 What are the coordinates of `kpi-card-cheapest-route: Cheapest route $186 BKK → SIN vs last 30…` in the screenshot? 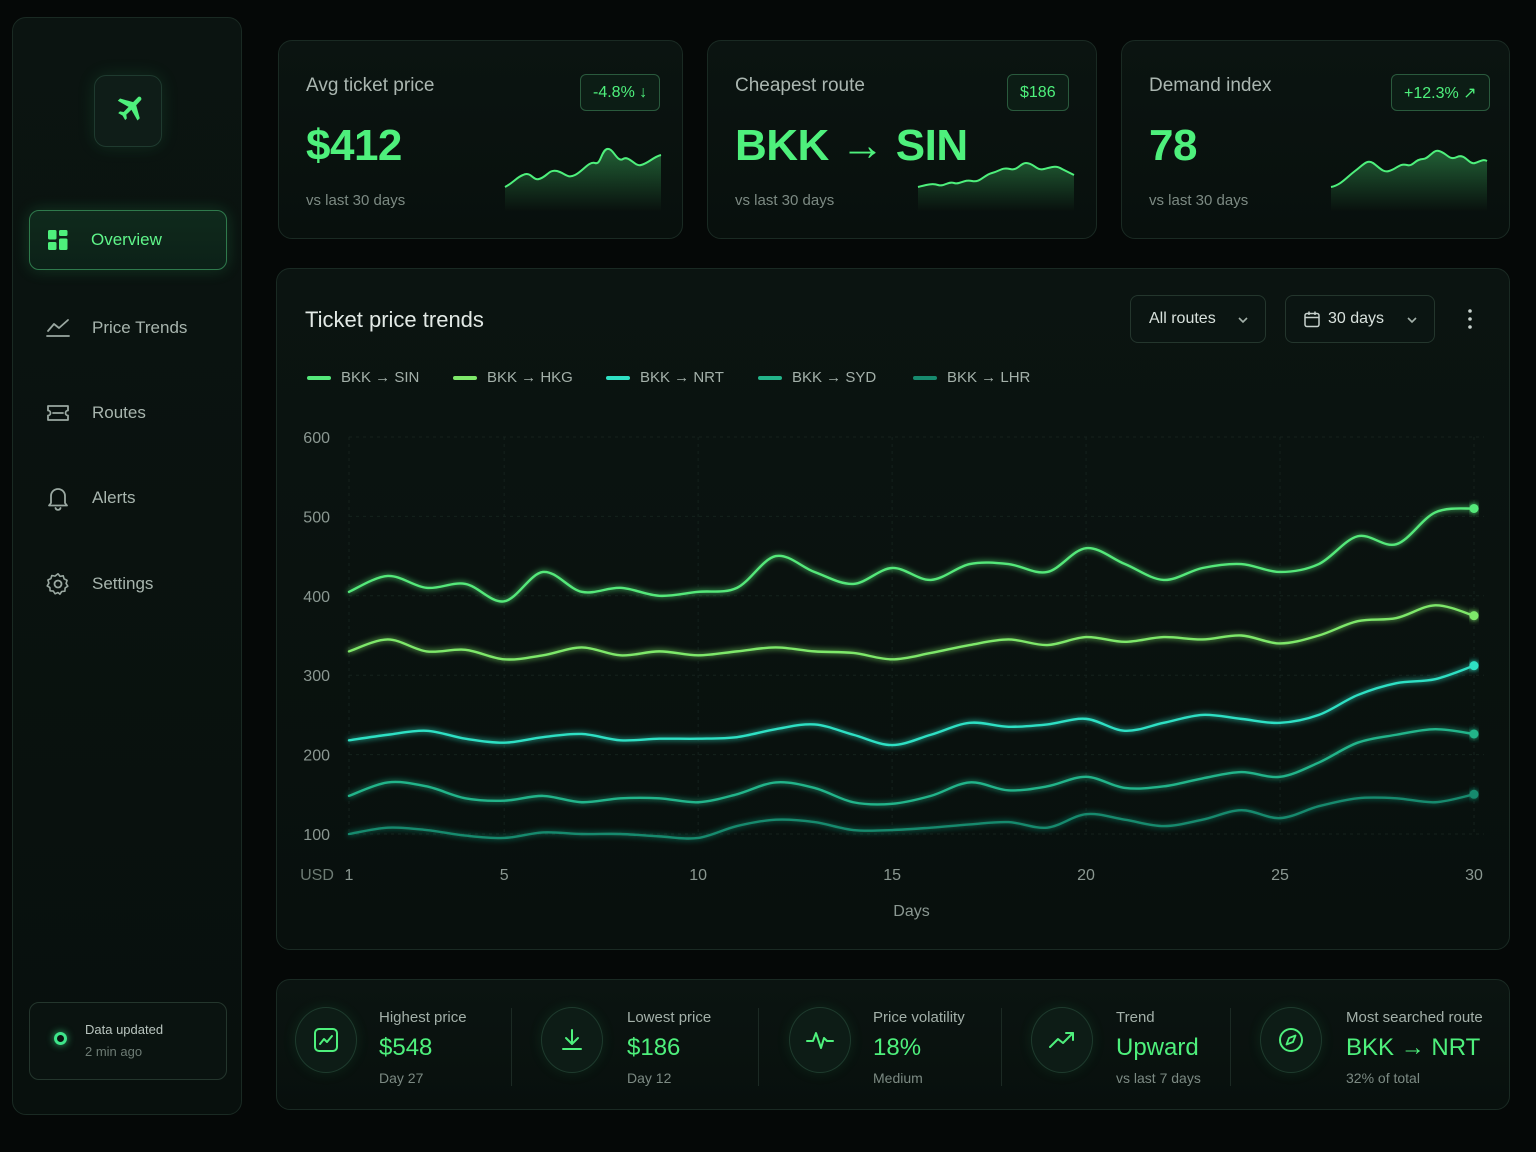 It's located at (902, 139).